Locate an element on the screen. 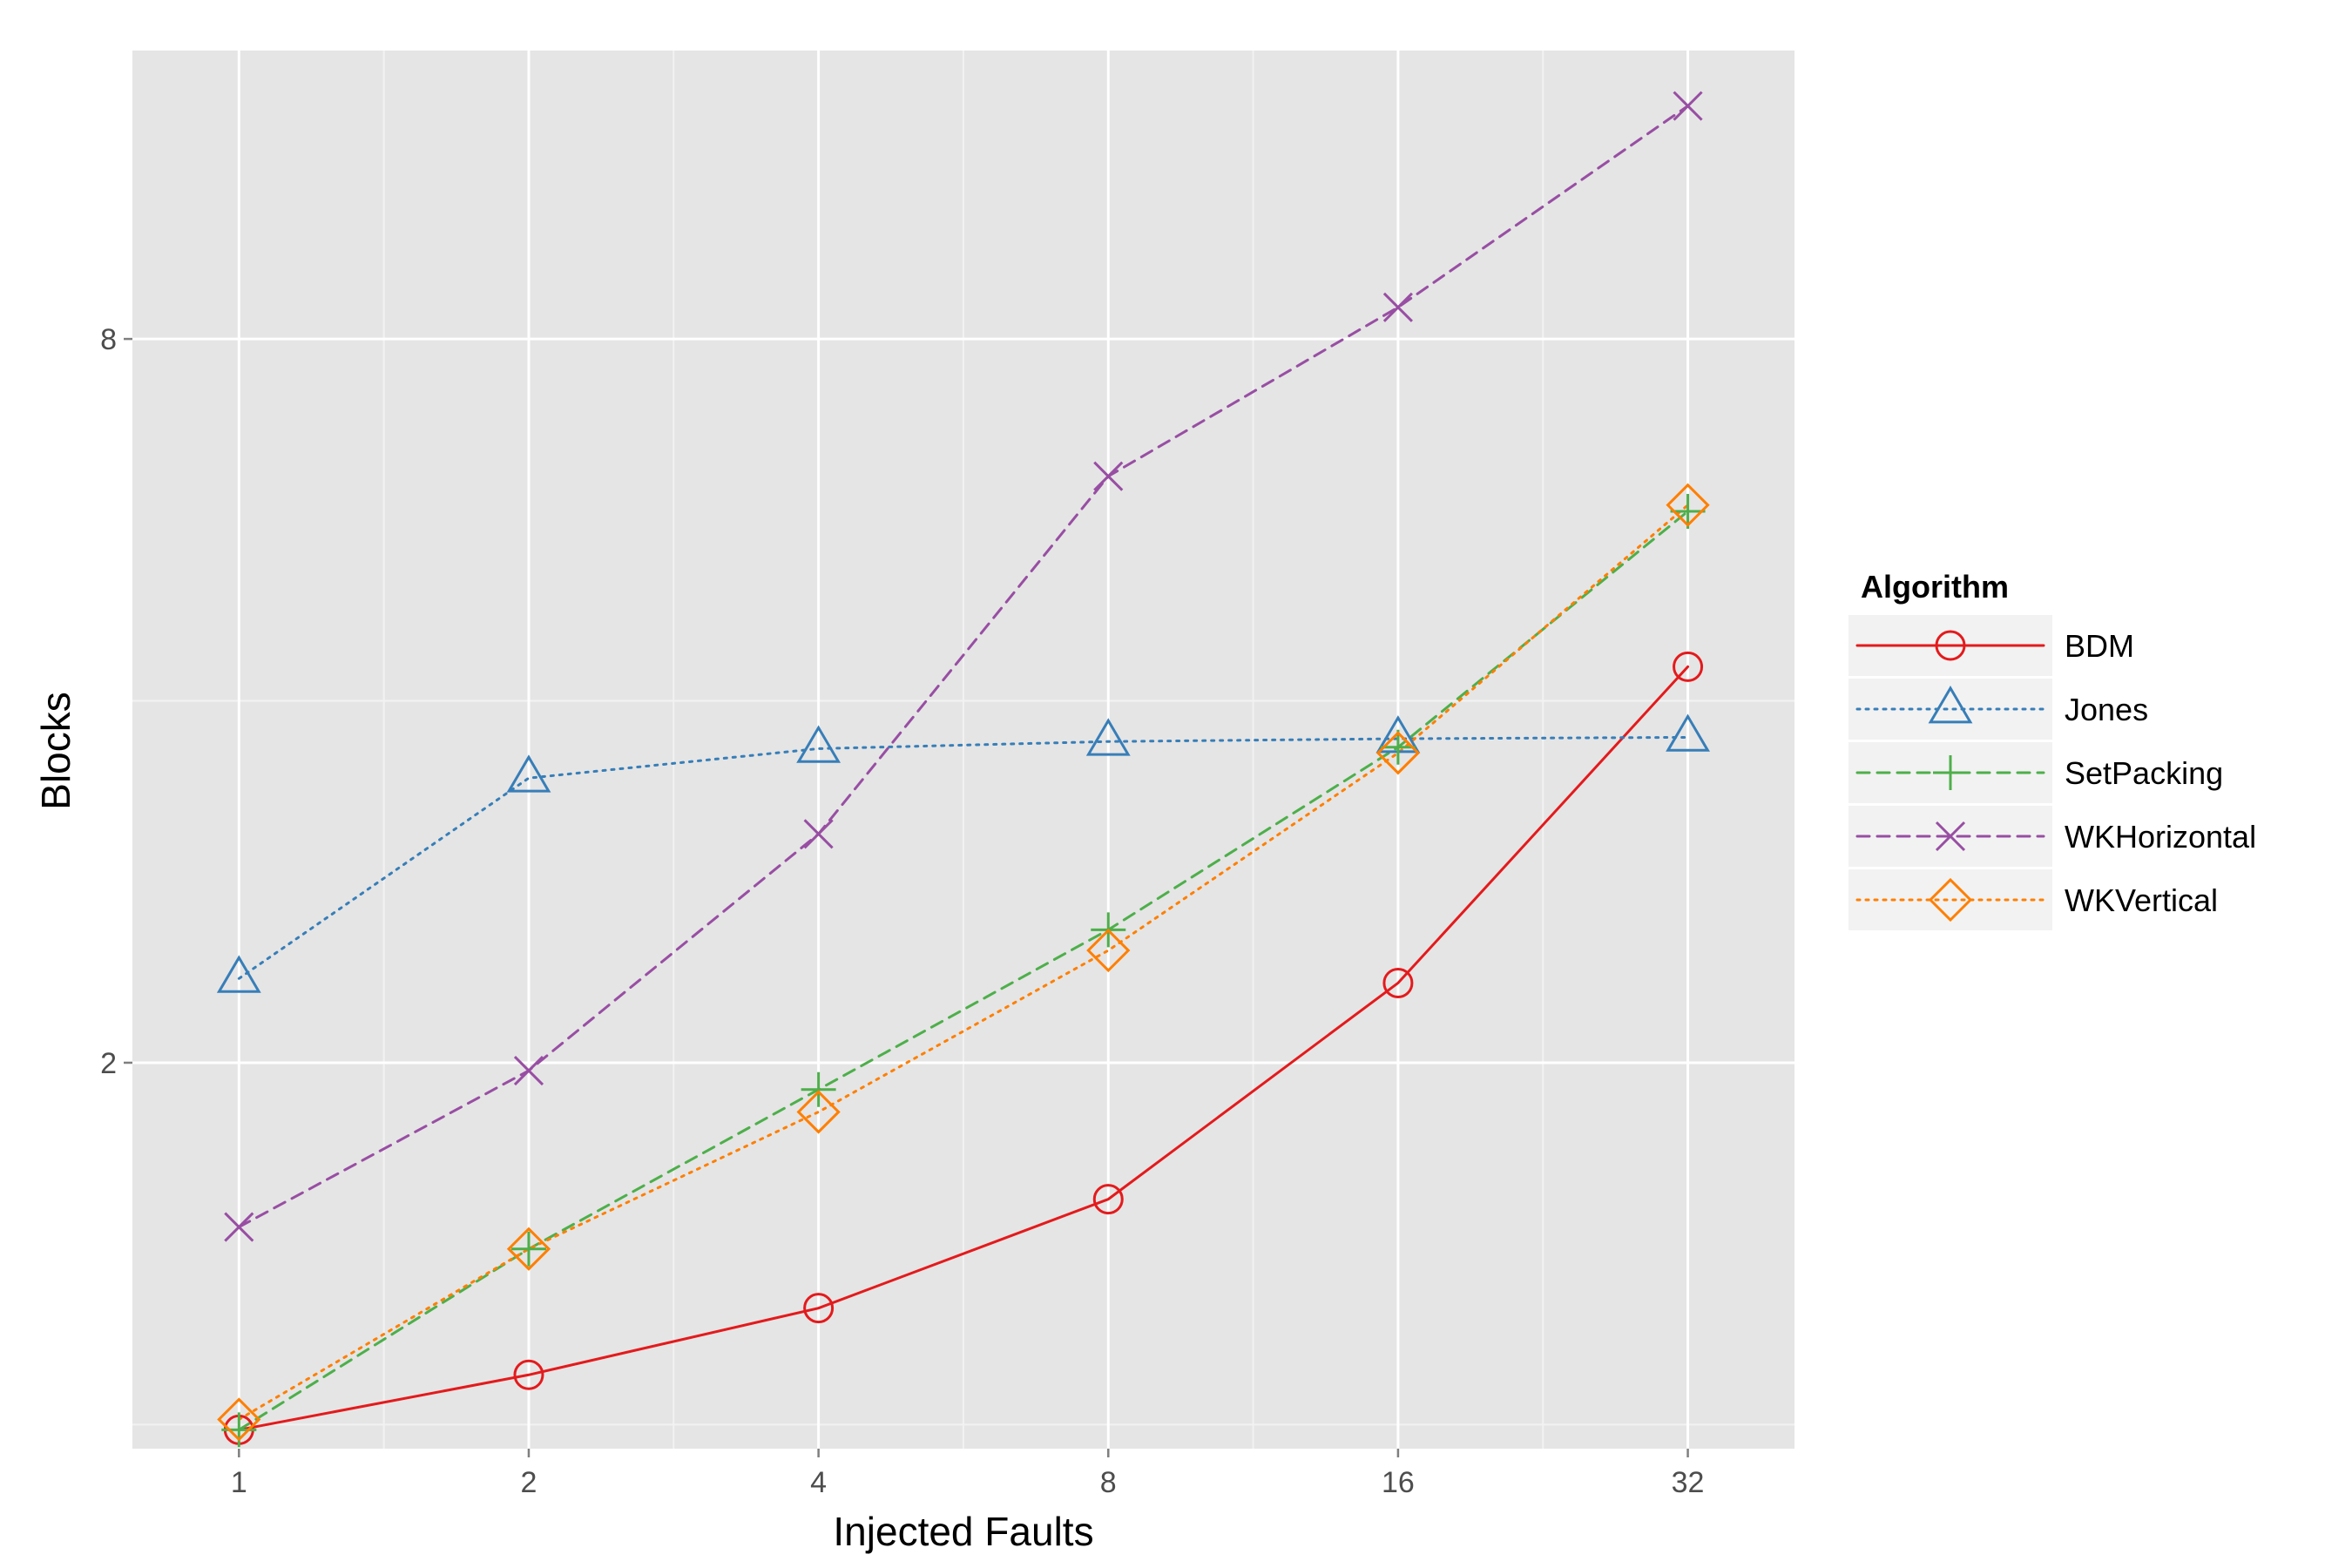 This screenshot has width=2352, height=1568. x-tick-label: 8 is located at coordinates (1108, 1482).